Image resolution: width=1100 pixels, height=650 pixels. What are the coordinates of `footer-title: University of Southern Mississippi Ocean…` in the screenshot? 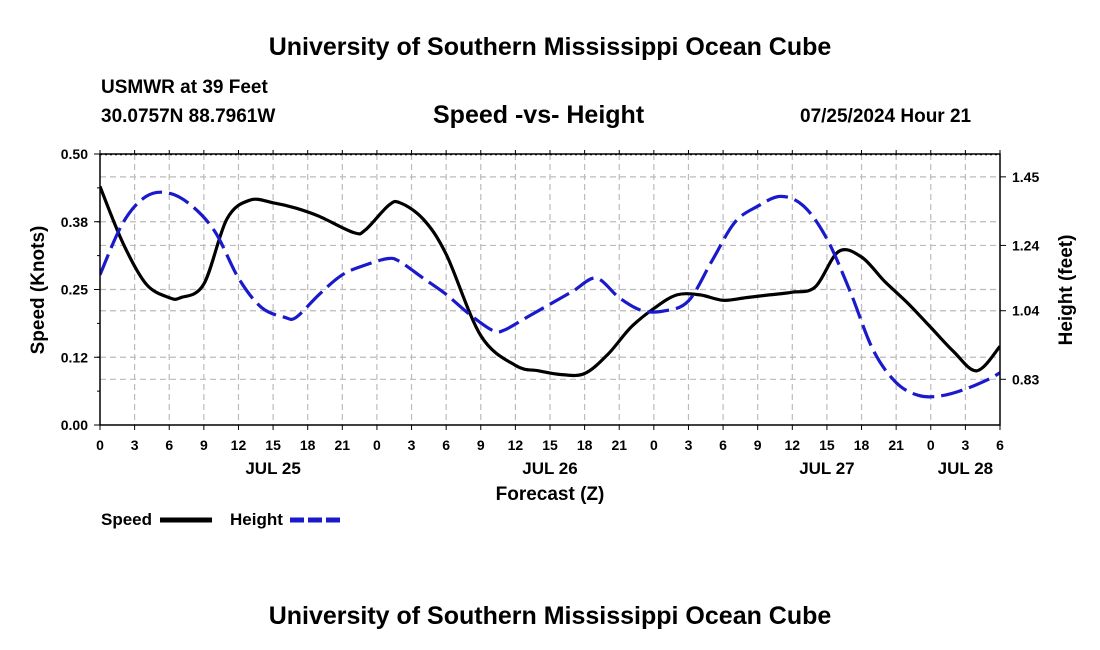 It's located at (550, 616).